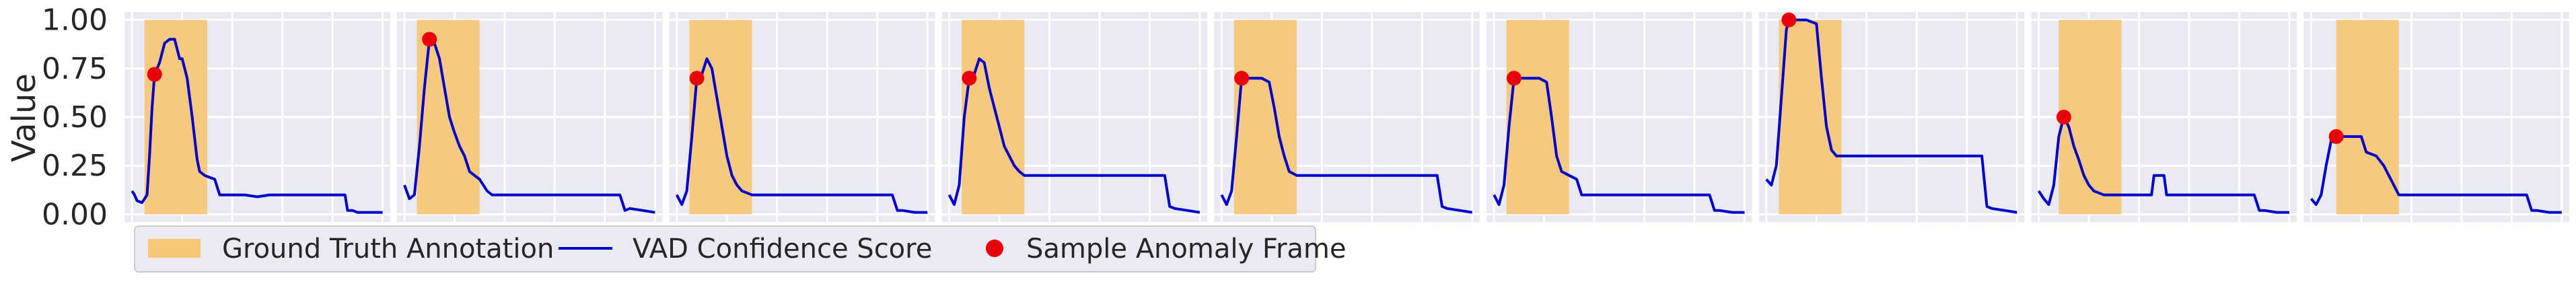 The width and height of the screenshot is (2576, 284). I want to click on y-tick-label: 0.50, so click(75, 117).